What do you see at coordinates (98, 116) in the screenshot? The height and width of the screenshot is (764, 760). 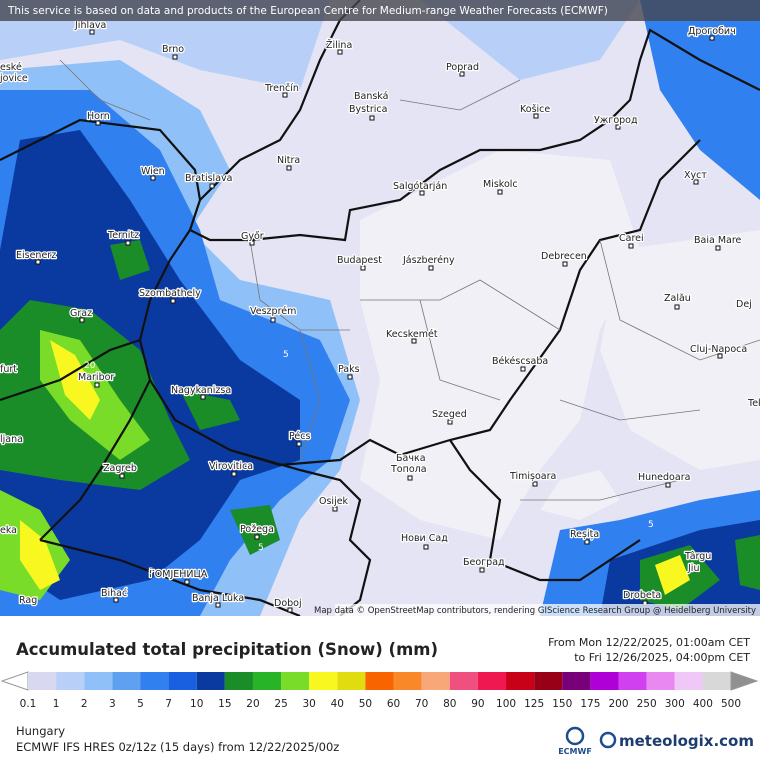 I see `city-label: Horn` at bounding box center [98, 116].